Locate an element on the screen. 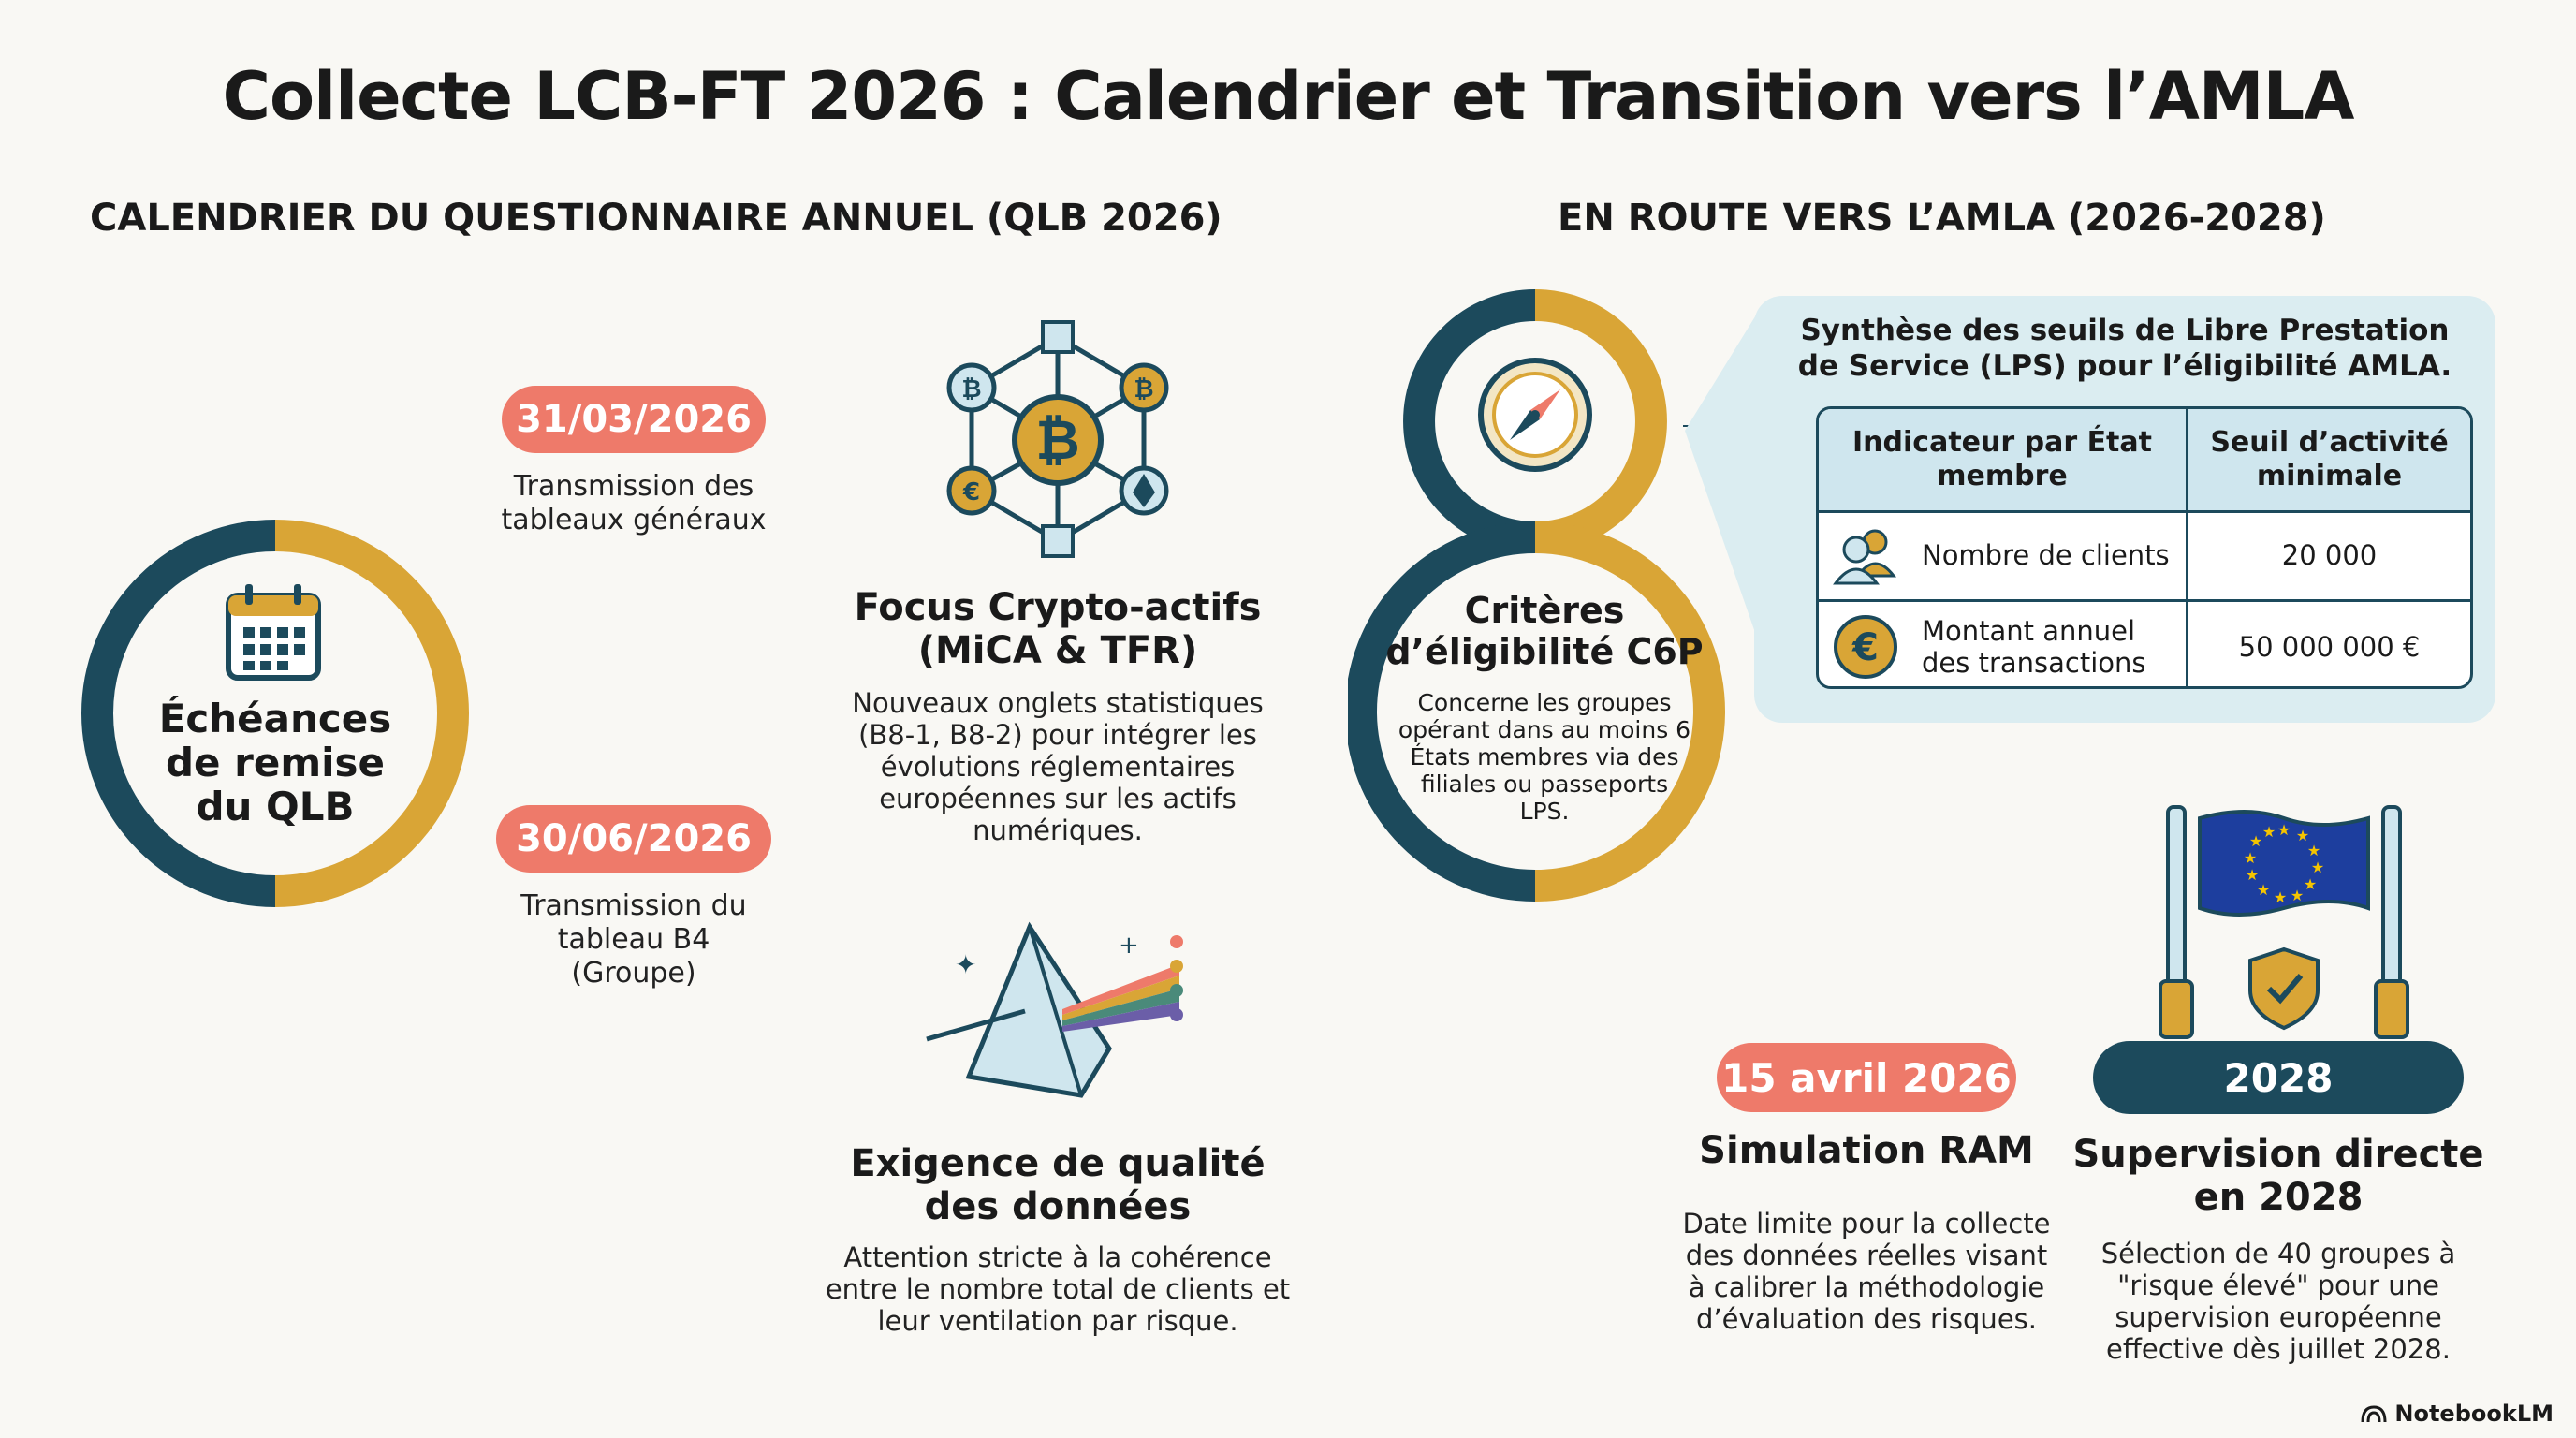 The width and height of the screenshot is (2576, 1438). brand-name: NotebookLM is located at coordinates (2474, 1414).